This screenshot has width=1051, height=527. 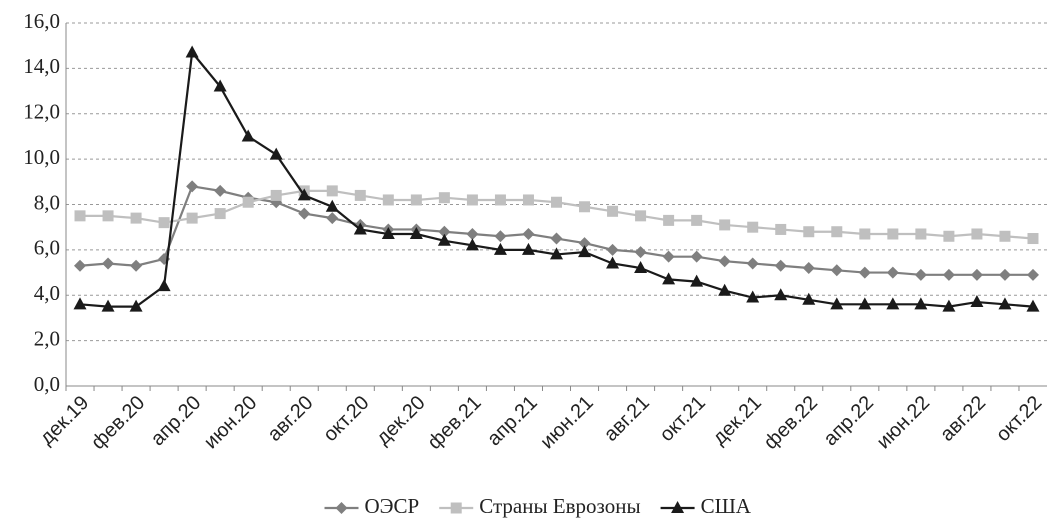 I want to click on x-tick-label: апр.20, so click(x=176, y=421).